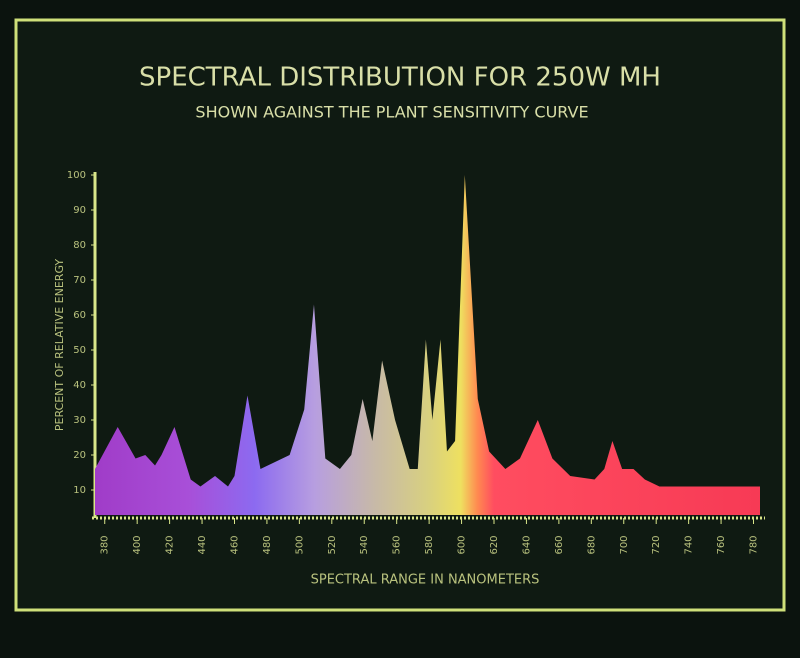 The width and height of the screenshot is (800, 658). Describe the element at coordinates (79, 315) in the screenshot. I see `y-tick-label: 60` at that location.